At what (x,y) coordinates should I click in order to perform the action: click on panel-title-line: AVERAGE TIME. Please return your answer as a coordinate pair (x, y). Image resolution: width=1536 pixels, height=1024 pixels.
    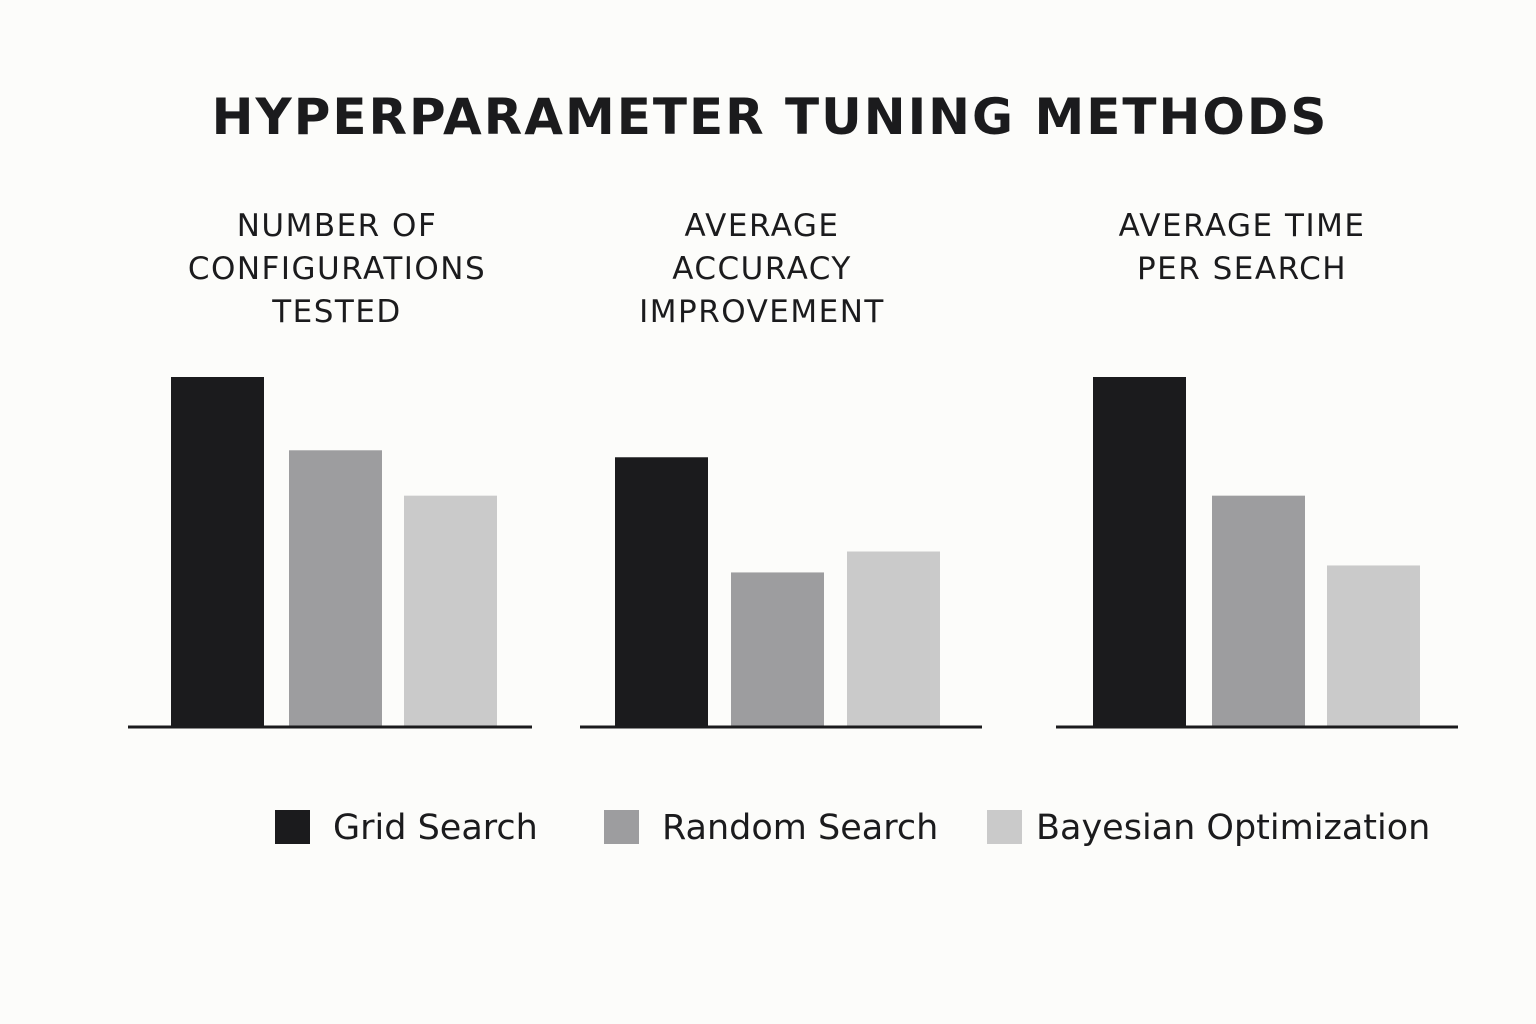
    Looking at the image, I should click on (1242, 226).